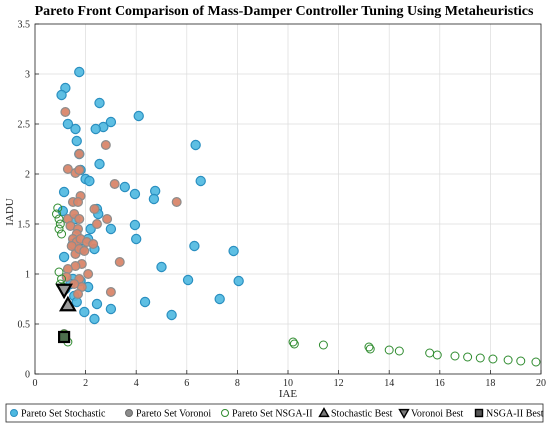 The image size is (550, 427). I want to click on x-tick-label: 8, so click(237, 383).